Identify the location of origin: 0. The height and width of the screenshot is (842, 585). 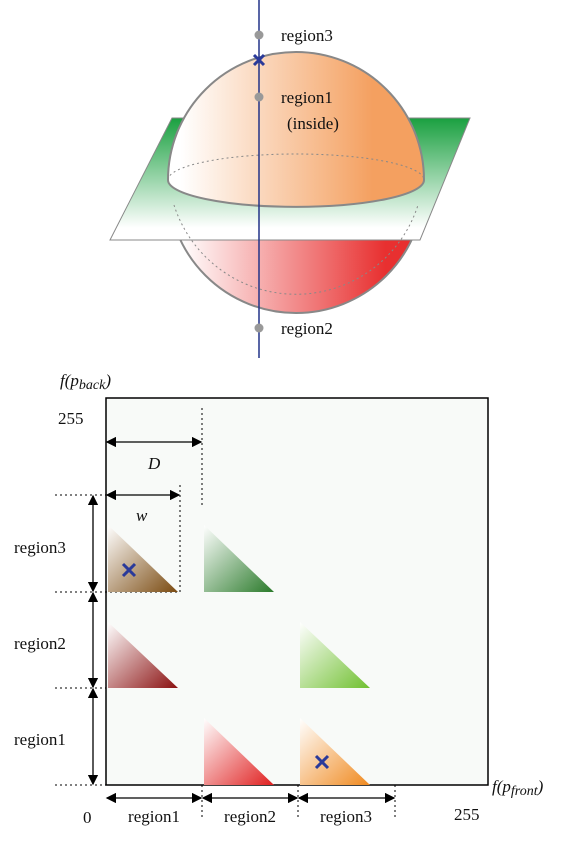
(87, 817).